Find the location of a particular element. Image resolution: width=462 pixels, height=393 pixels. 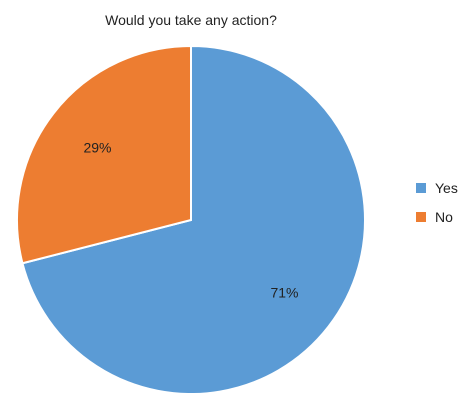

legend-item-yes: Yes is located at coordinates (437, 187).